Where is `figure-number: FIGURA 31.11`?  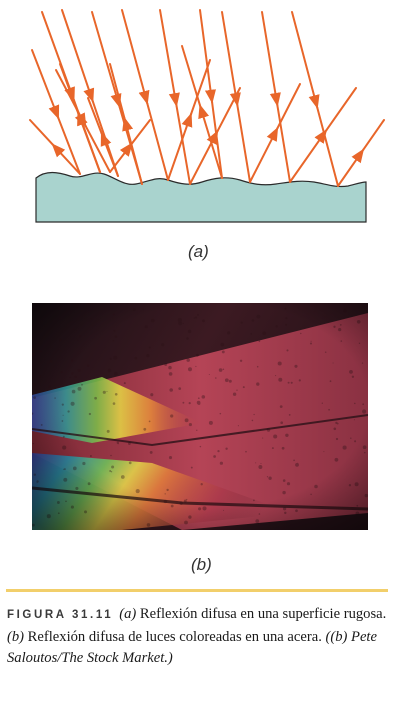 figure-number: FIGURA 31.11 is located at coordinates (60, 615).